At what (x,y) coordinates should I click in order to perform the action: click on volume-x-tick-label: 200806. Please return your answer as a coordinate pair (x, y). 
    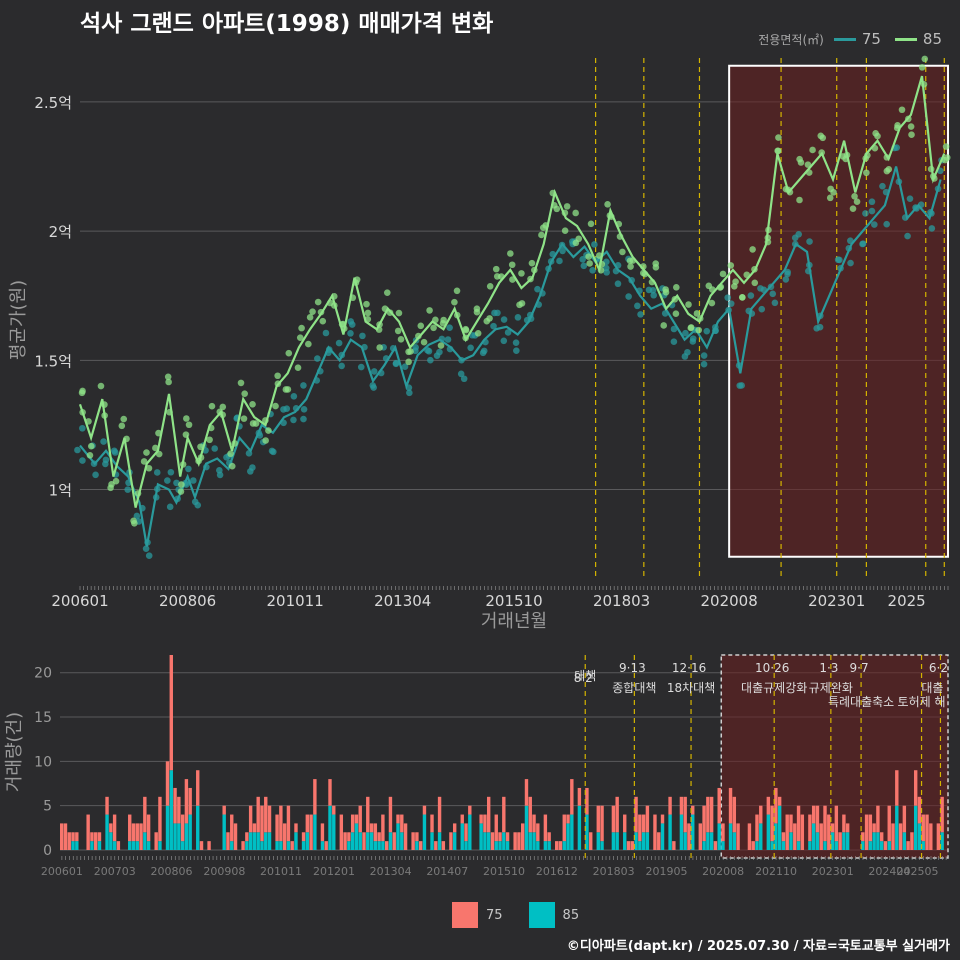
    Looking at the image, I should click on (171, 871).